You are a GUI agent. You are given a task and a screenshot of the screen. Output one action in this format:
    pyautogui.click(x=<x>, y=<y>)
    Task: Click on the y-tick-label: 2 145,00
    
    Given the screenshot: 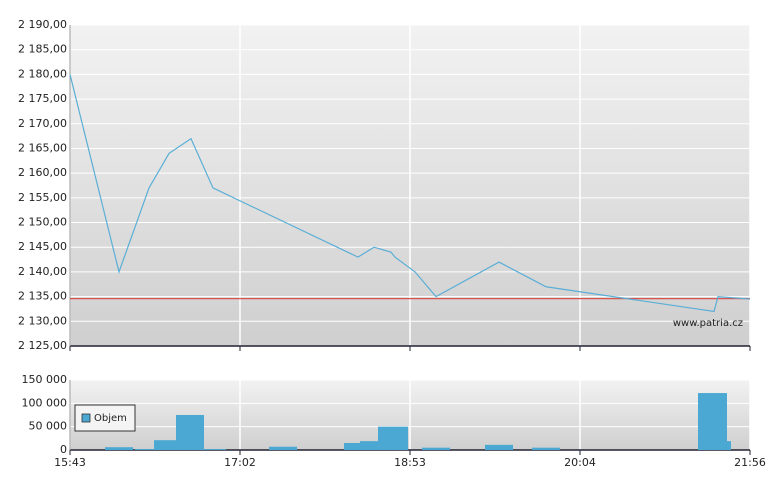 What is the action you would take?
    pyautogui.click(x=42, y=246)
    